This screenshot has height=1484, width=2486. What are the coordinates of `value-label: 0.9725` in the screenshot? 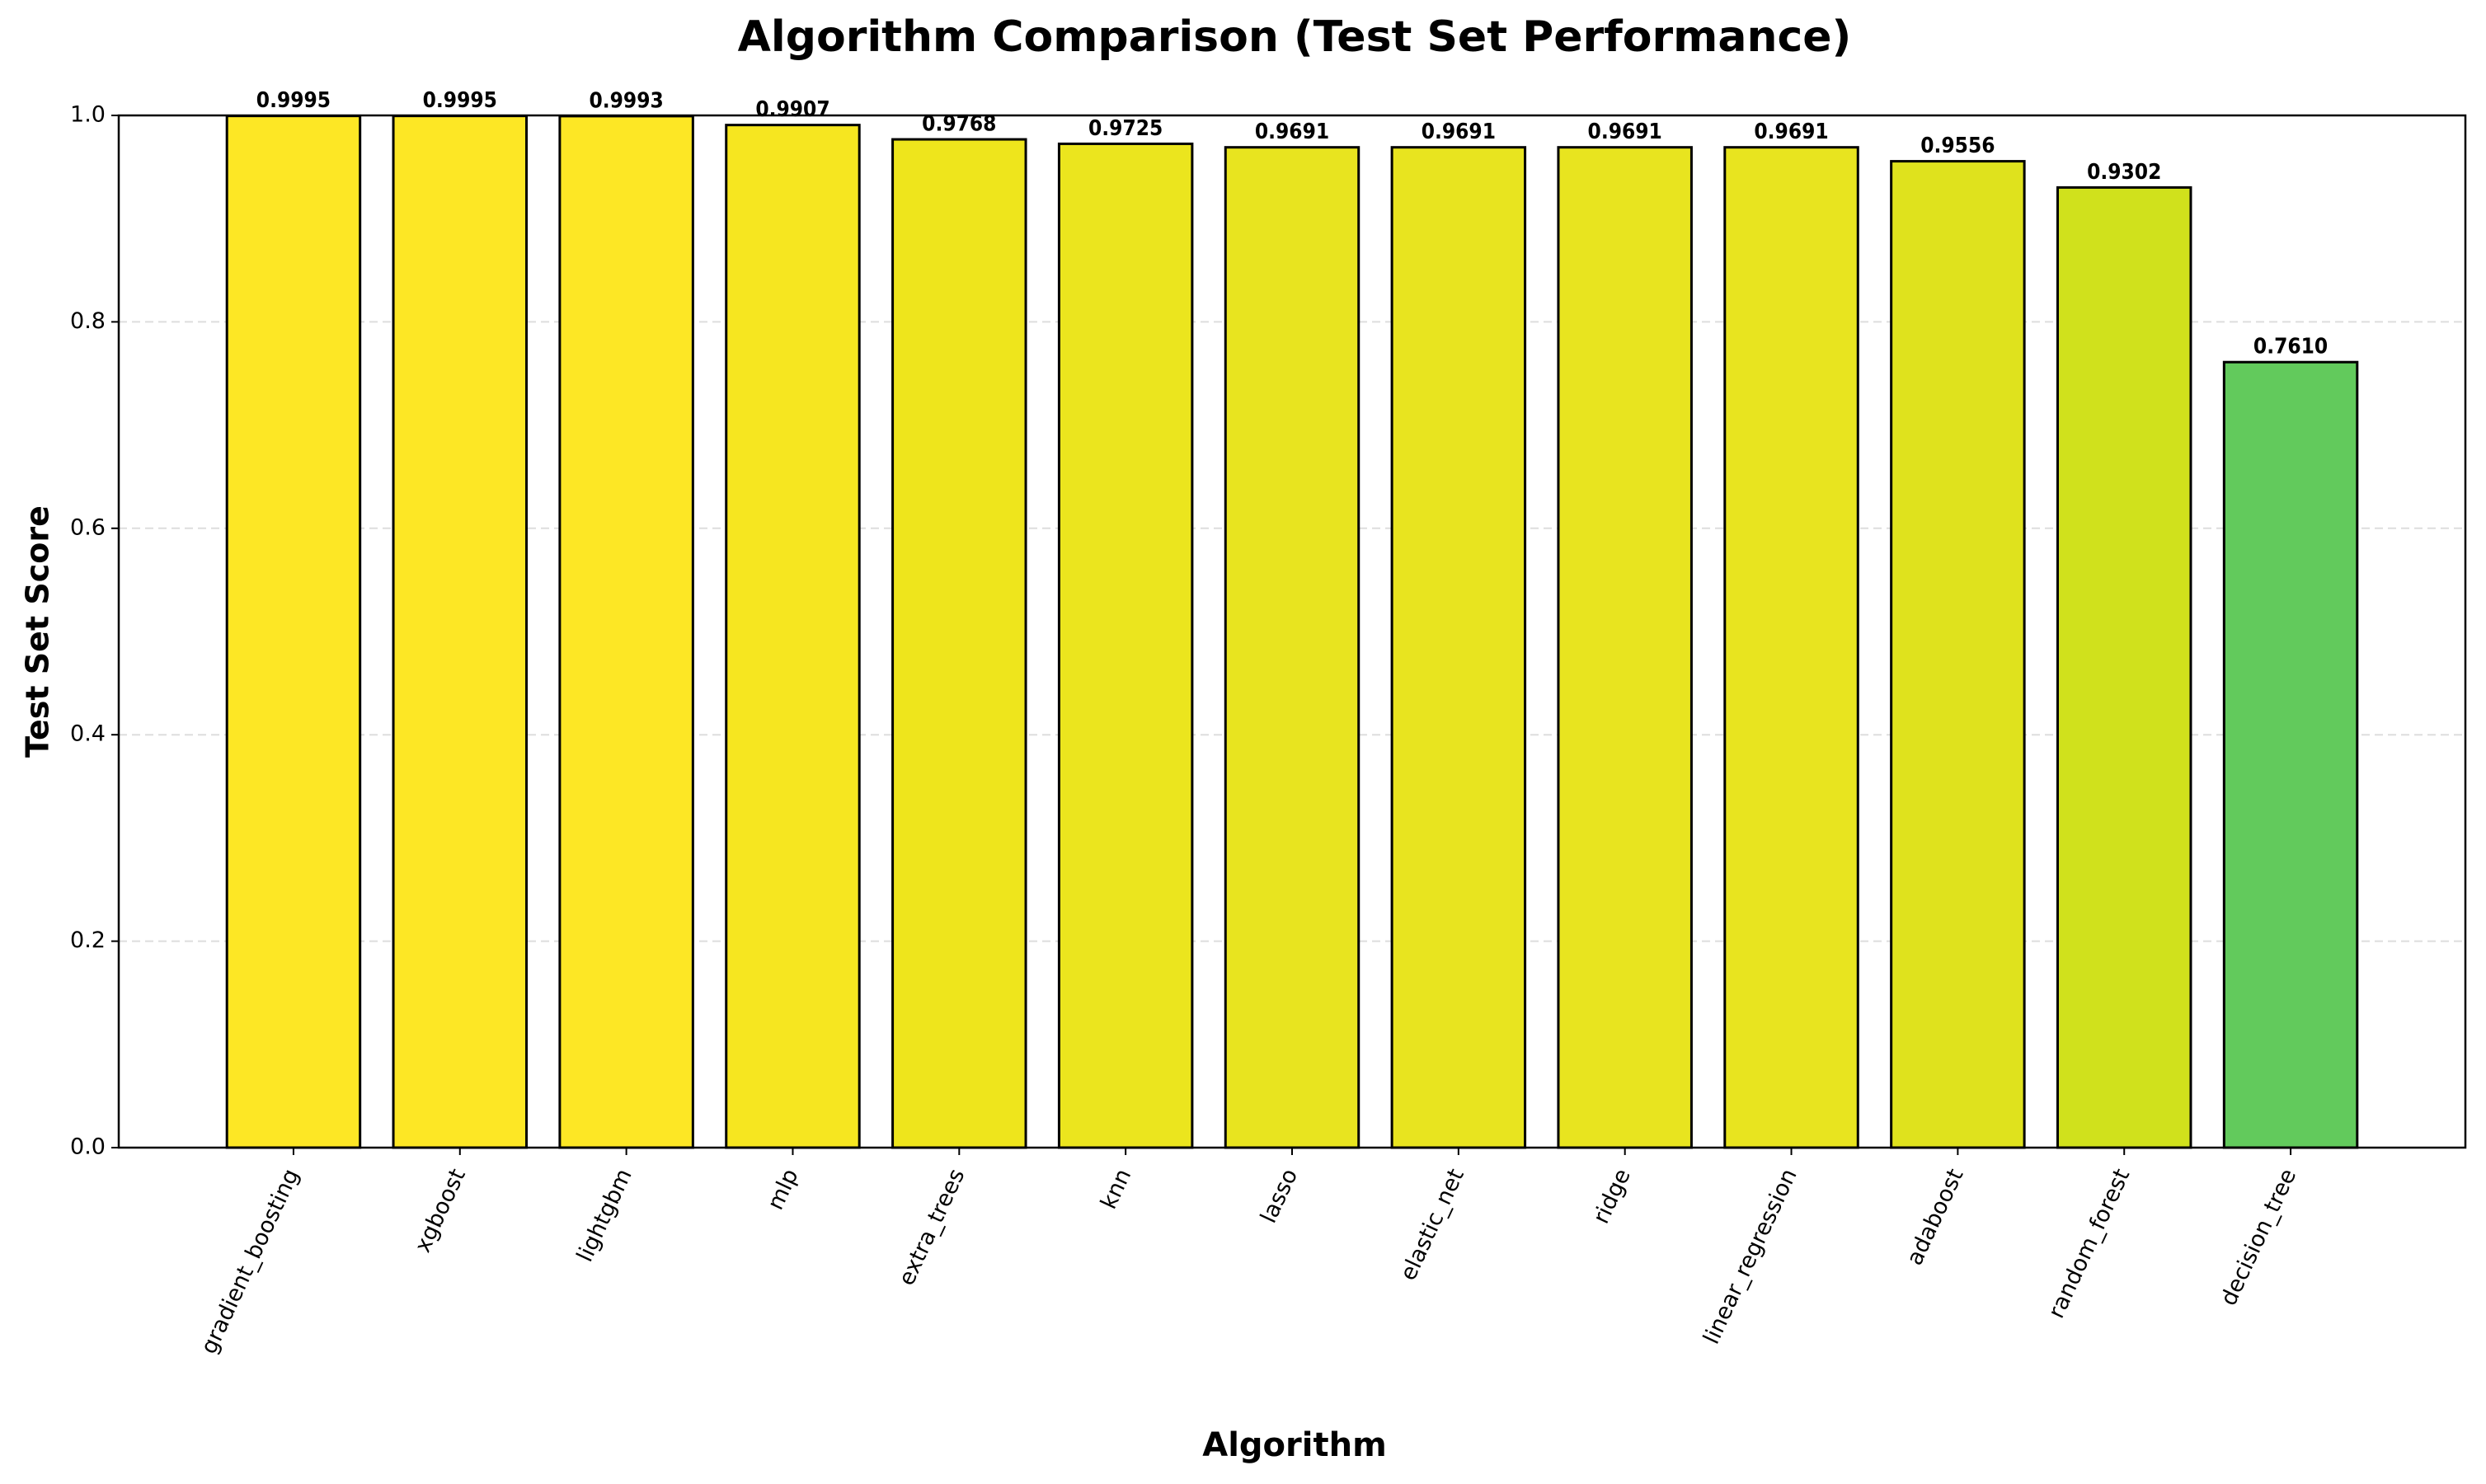 It's located at (1125, 128).